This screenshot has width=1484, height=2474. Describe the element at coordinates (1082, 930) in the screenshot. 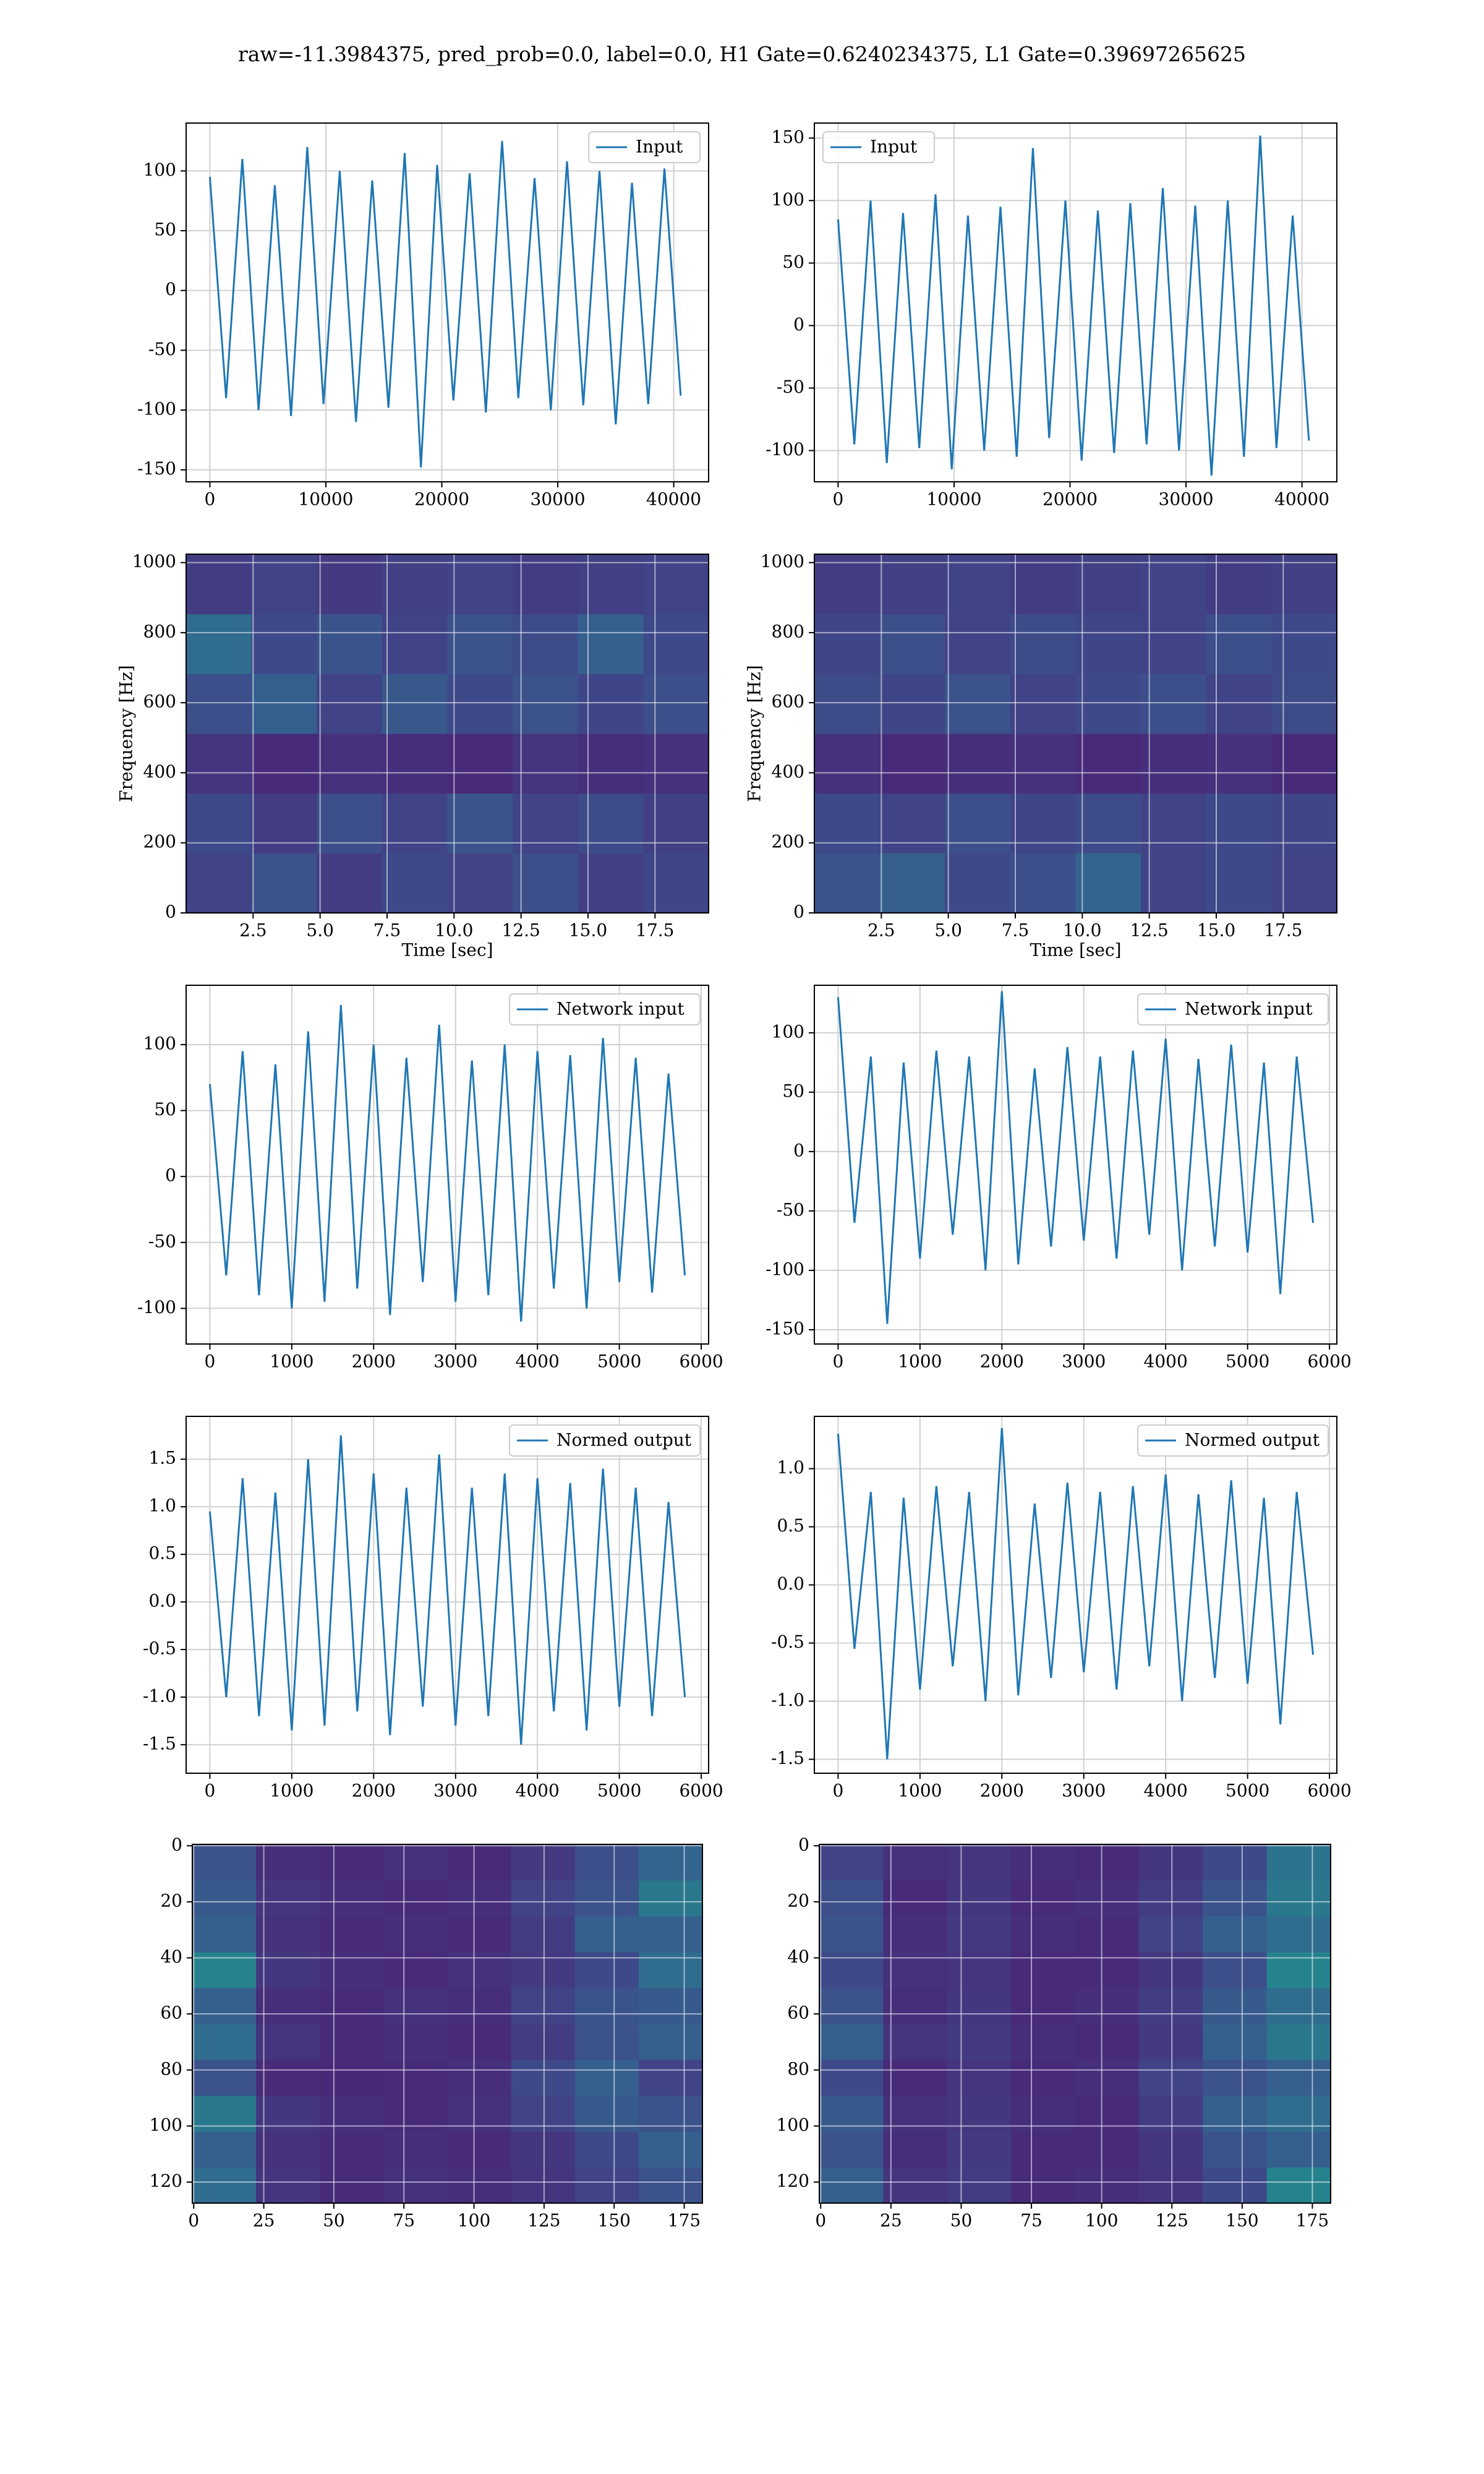

I see `x-tick-label: 10.0` at that location.